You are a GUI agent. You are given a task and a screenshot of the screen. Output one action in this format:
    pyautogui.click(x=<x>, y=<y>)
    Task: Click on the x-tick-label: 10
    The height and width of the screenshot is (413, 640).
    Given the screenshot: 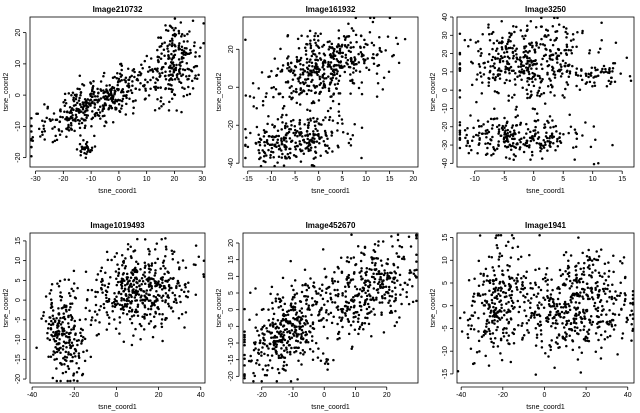 What is the action you would take?
    pyautogui.click(x=366, y=179)
    